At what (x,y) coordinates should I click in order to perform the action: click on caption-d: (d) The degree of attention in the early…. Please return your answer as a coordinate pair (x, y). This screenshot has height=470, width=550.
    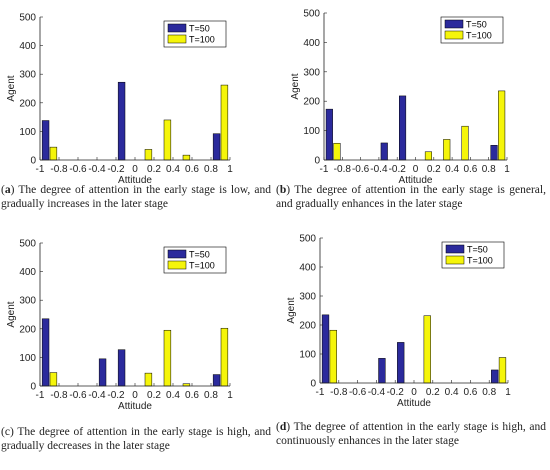
    Looking at the image, I should click on (411, 434).